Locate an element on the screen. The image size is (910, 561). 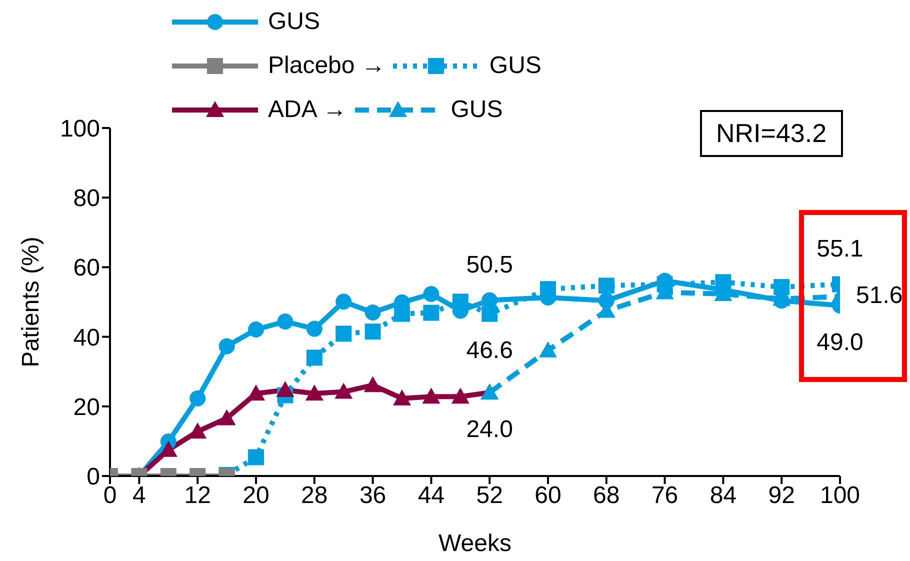
y-tick-label: 100 is located at coordinates (80, 129).